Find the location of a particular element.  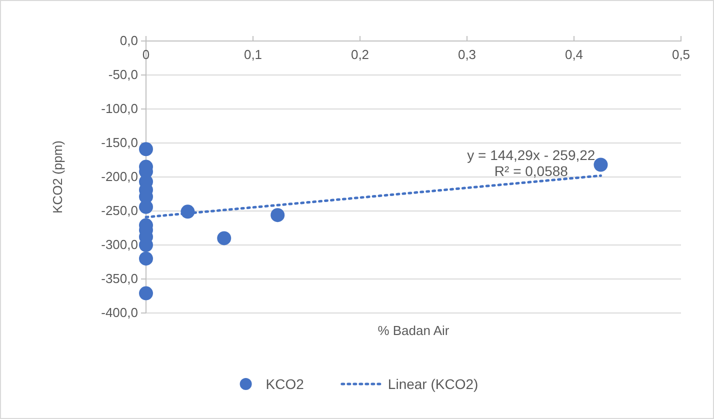

y-tick-label: -400,0 is located at coordinates (119, 312).